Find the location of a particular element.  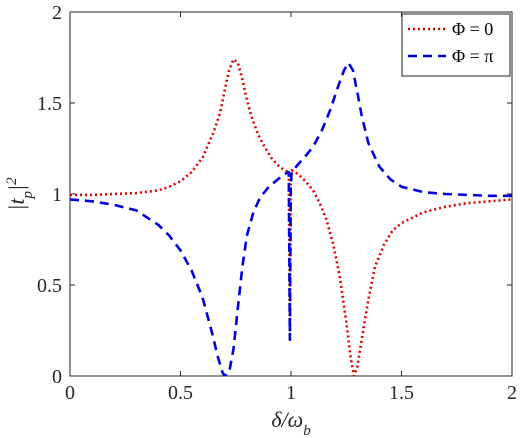

y-tick-label: 1 is located at coordinates (57, 195).